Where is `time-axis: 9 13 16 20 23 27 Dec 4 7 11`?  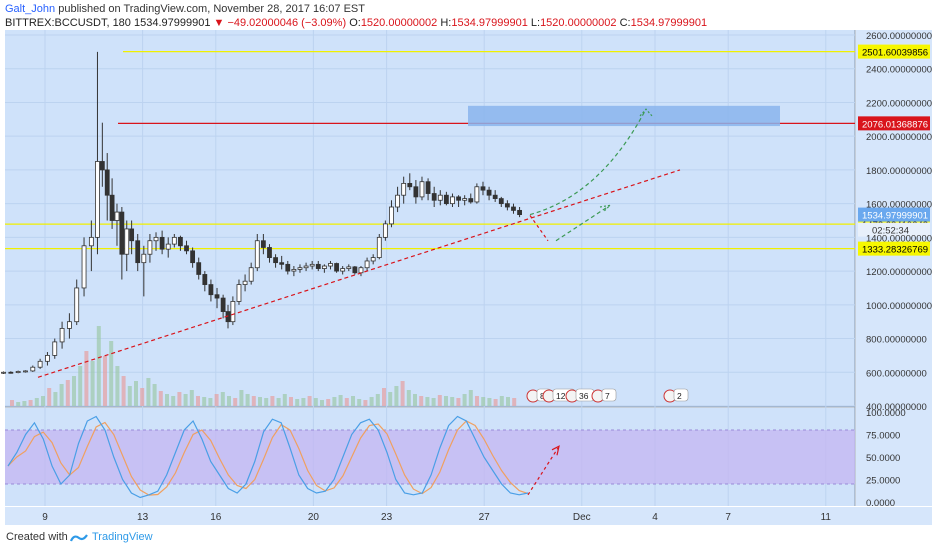
time-axis: 9 13 16 20 23 27 Dec 4 7 11 is located at coordinates (436, 517).